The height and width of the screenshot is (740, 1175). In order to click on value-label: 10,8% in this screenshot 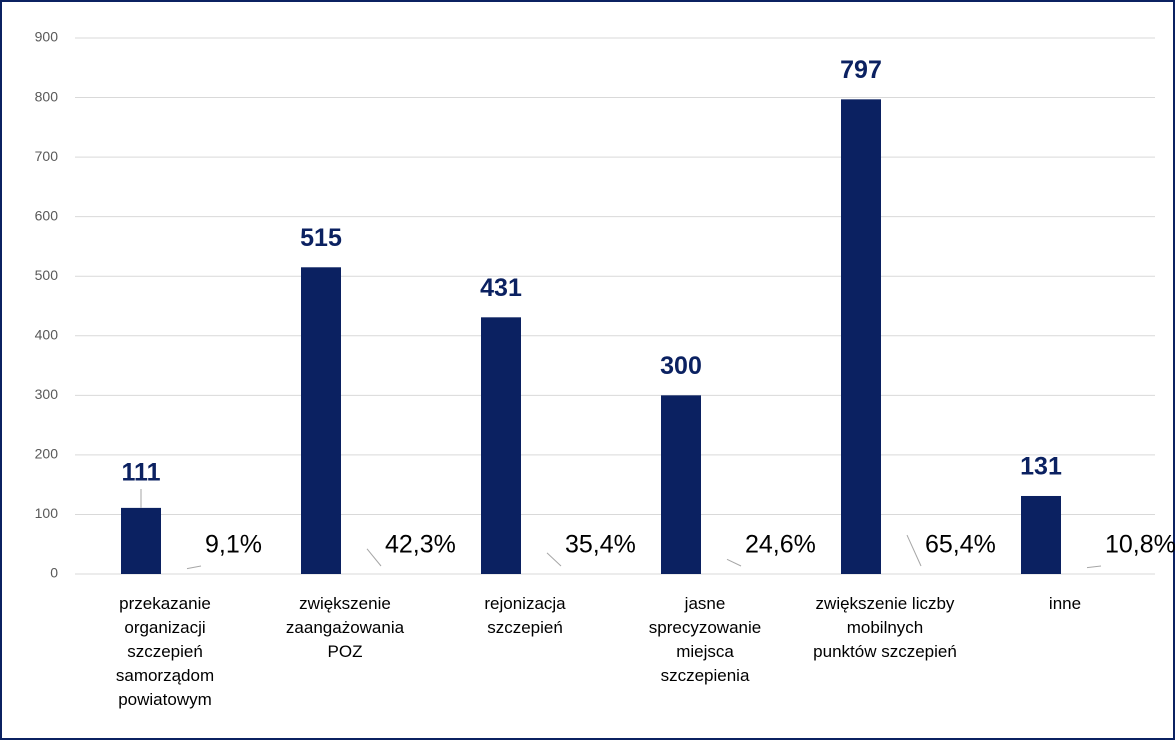, I will do `click(1140, 545)`.